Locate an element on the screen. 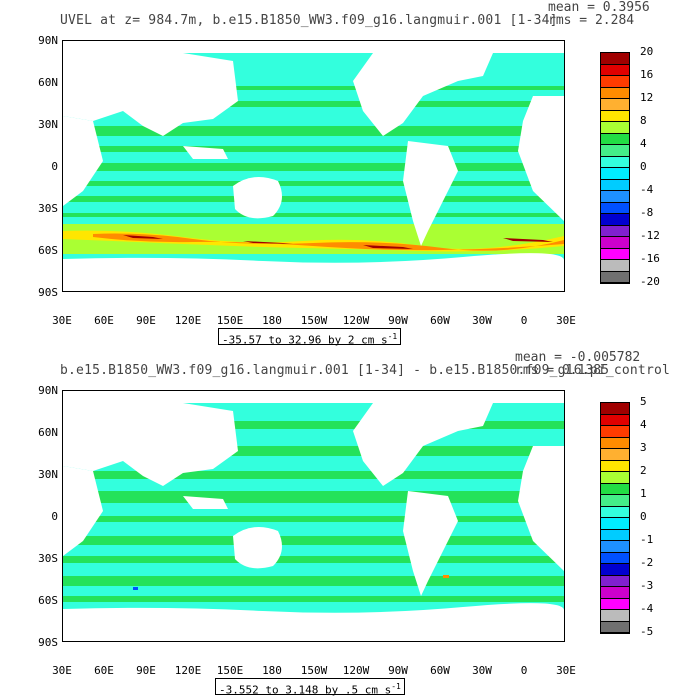  rms-stat: rms = 0.1385 is located at coordinates (562, 370).